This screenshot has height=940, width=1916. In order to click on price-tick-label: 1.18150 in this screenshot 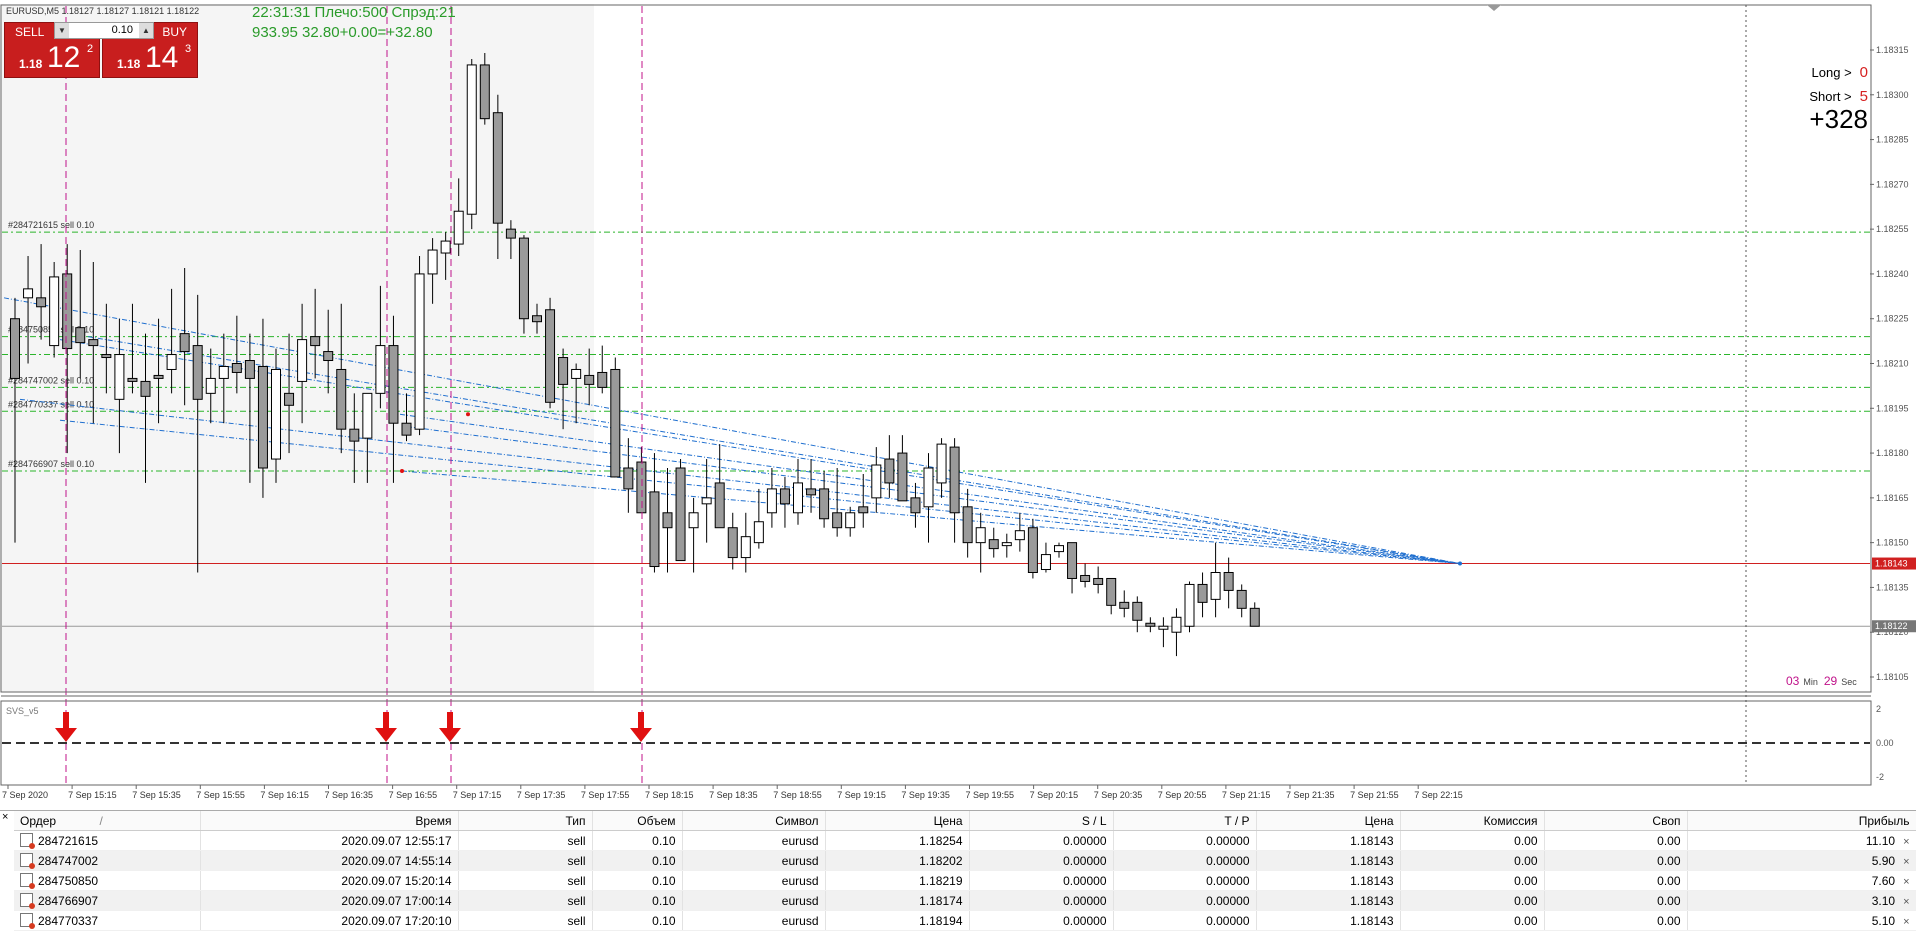, I will do `click(1892, 543)`.